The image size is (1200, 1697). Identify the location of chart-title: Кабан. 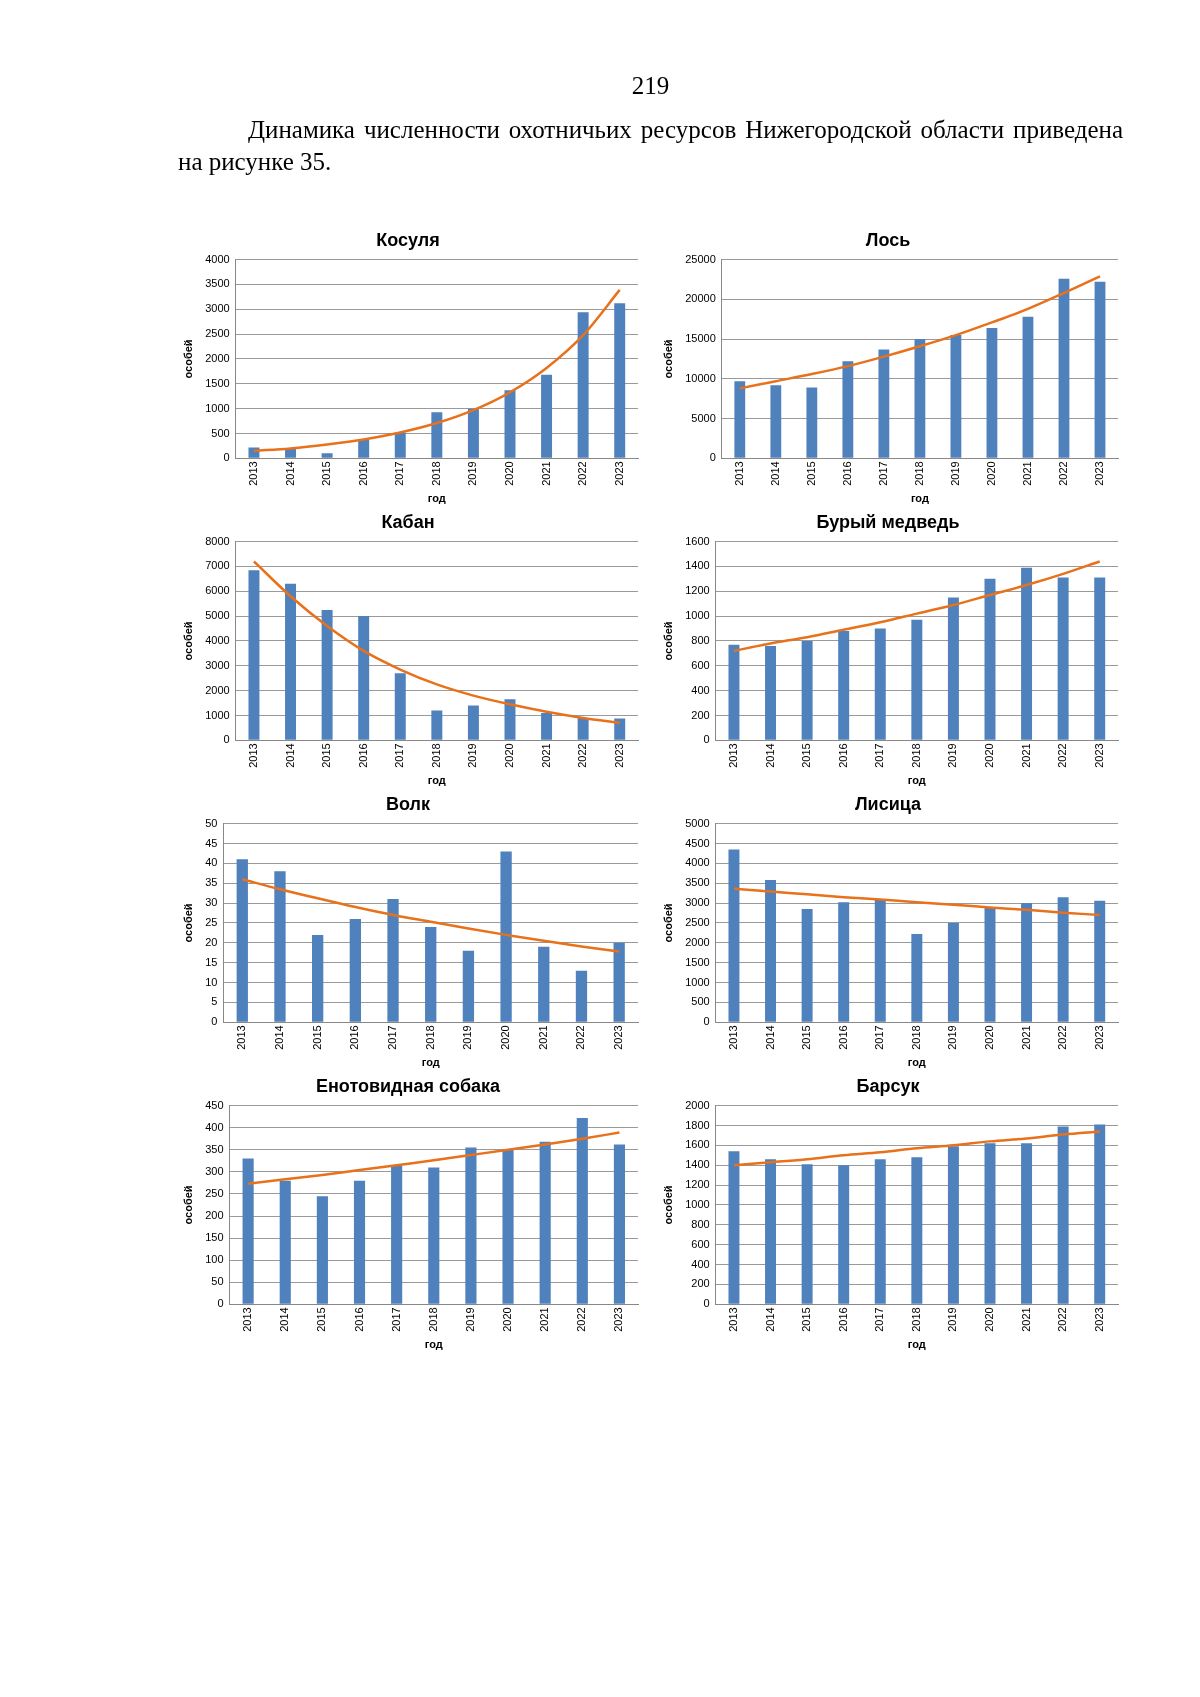
(408, 521).